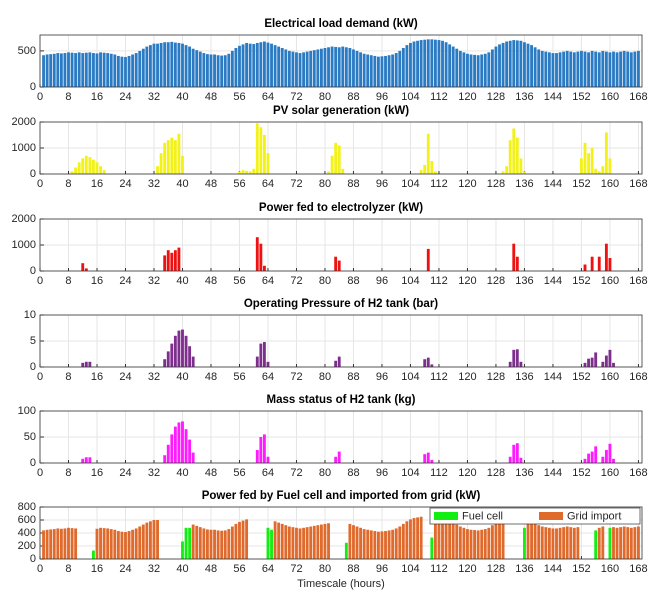 The width and height of the screenshot is (665, 599). I want to click on legend-box, so click(535, 516).